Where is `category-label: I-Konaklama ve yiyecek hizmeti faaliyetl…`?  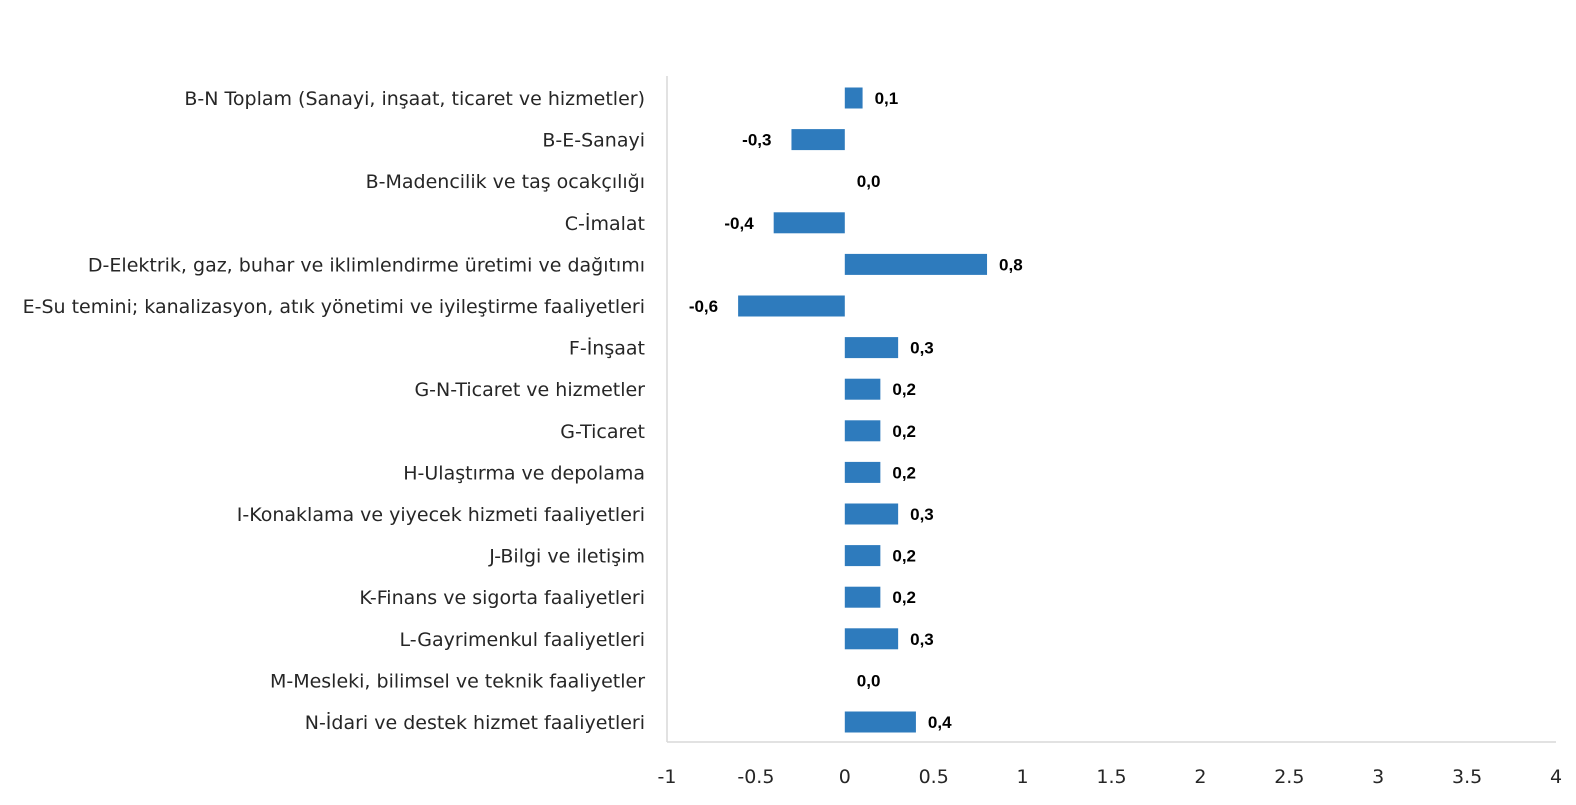 category-label: I-Konaklama ve yiyecek hizmeti faaliyetl… is located at coordinates (441, 515).